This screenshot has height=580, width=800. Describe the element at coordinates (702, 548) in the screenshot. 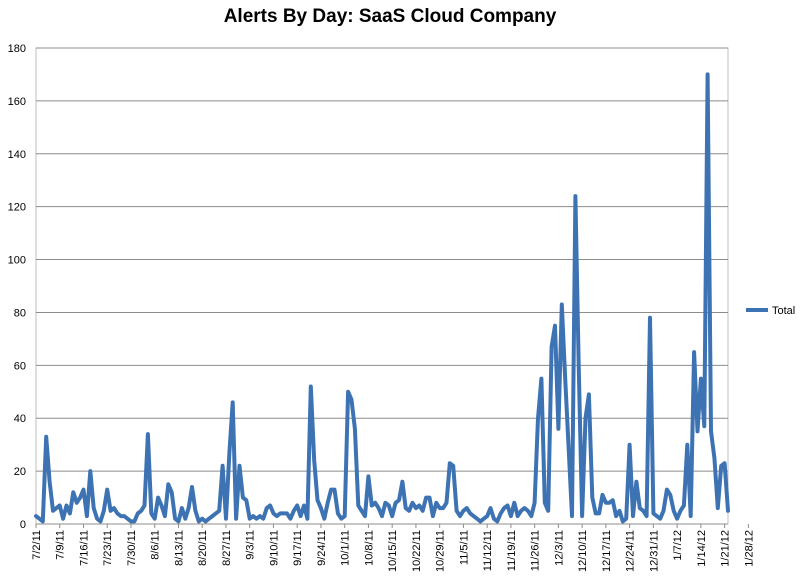

I see `x-tick-label: 1/14/12` at that location.